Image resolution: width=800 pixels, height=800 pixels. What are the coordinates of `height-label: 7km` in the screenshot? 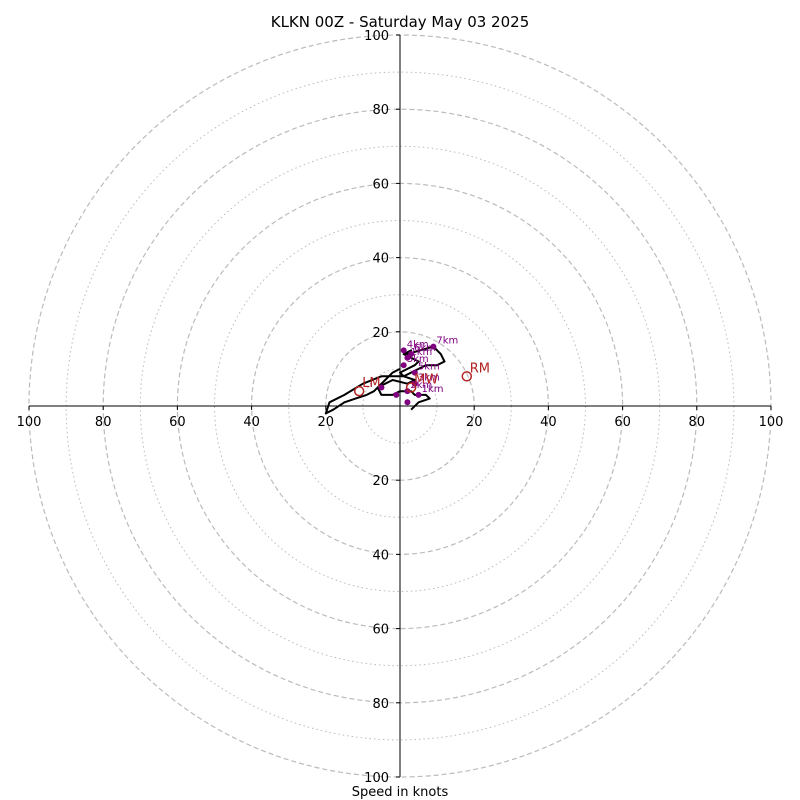 It's located at (447, 341).